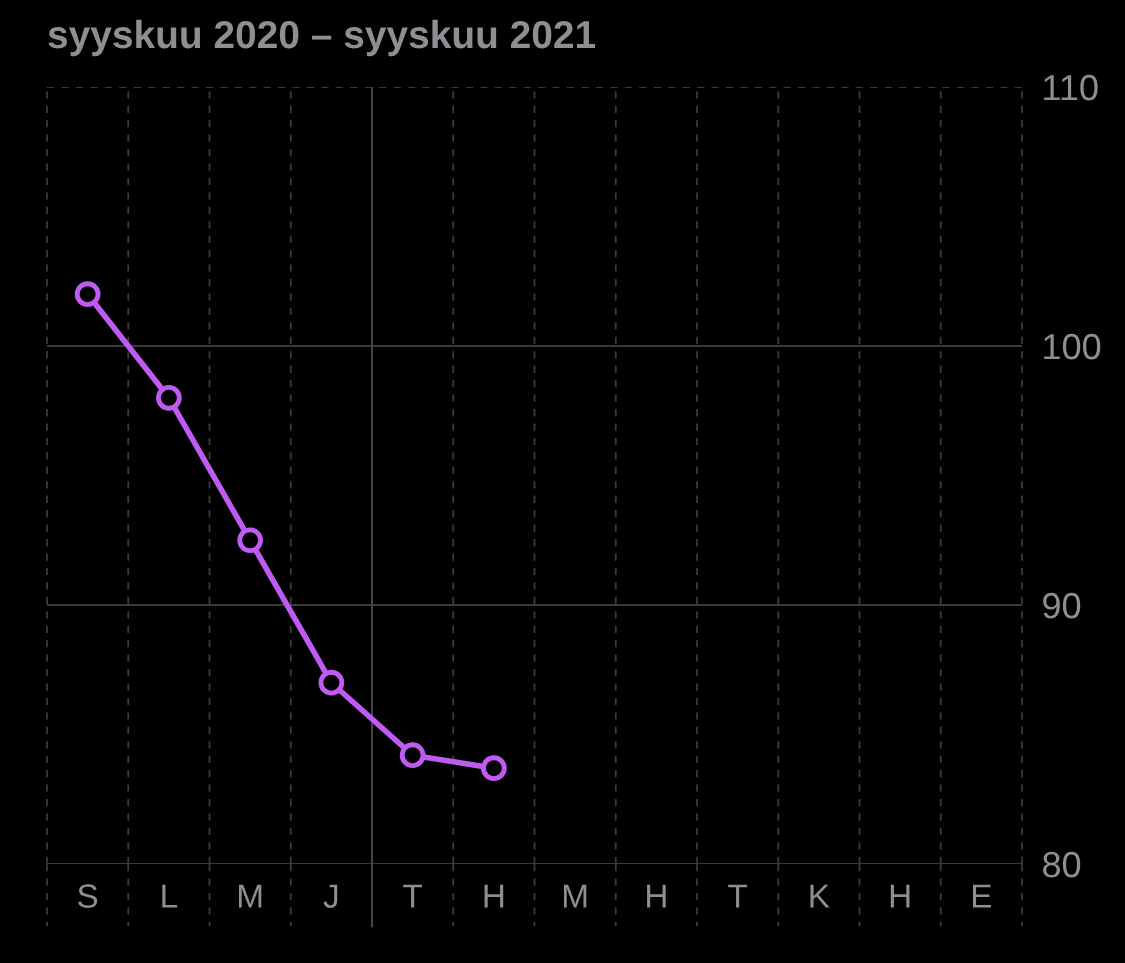 This screenshot has width=1125, height=963. Describe the element at coordinates (322, 38) in the screenshot. I see `chart-title: syyskuu 2020 – syyskuu 2021` at that location.